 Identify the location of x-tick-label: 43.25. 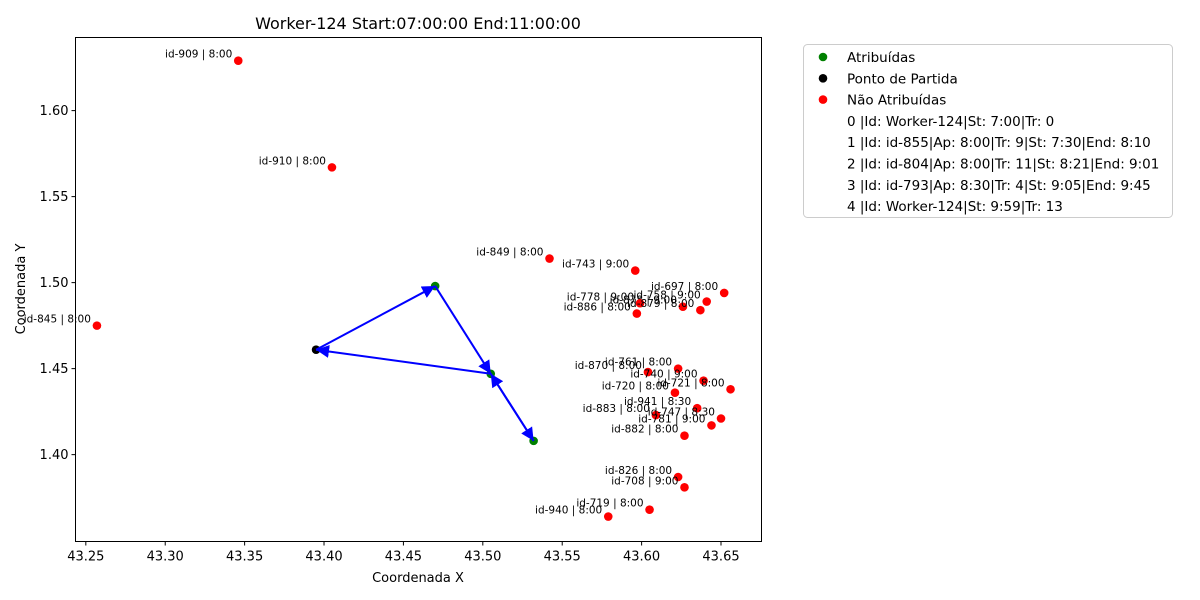
(85, 557).